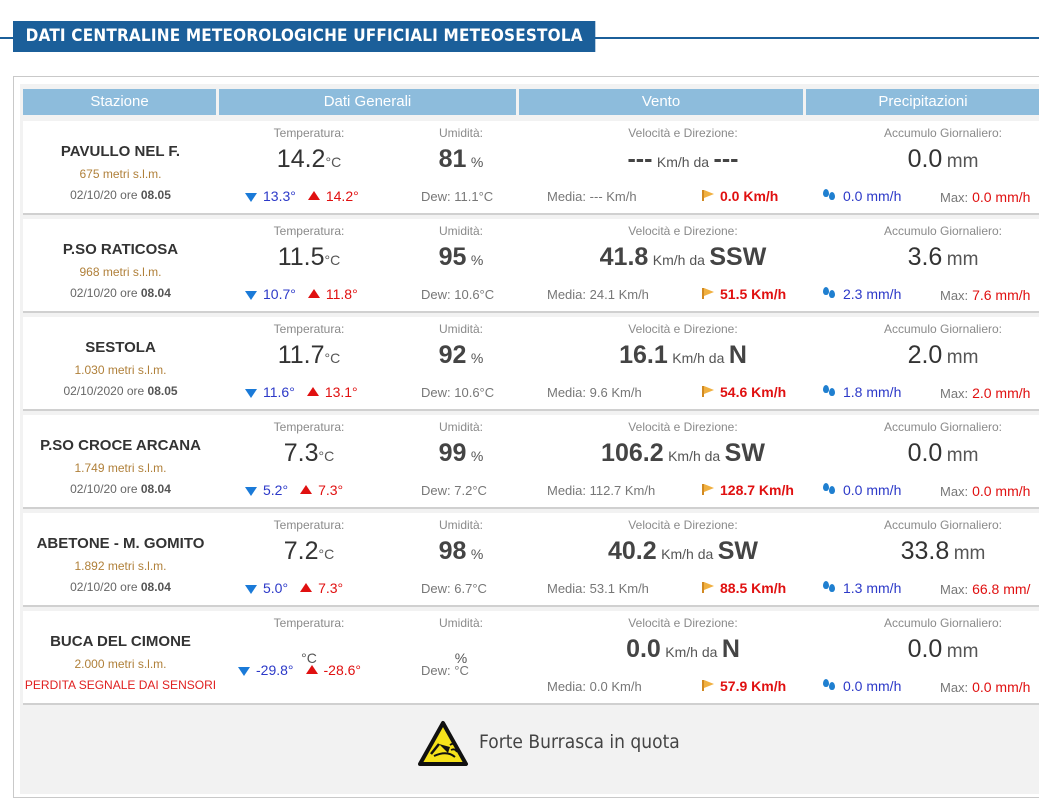 The width and height of the screenshot is (1039, 798). Describe the element at coordinates (594, 392) in the screenshot. I see `wind-average: Media: 9.6 Km/h` at that location.